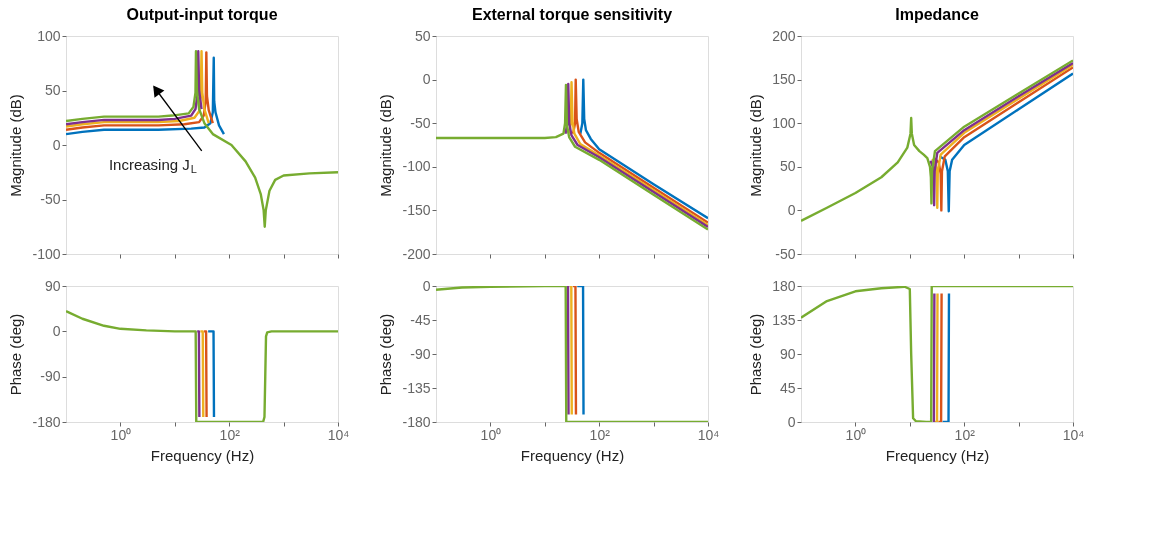 This screenshot has width=1168, height=546. Describe the element at coordinates (202, 14) in the screenshot. I see `chart-title: Output-input torque` at that location.